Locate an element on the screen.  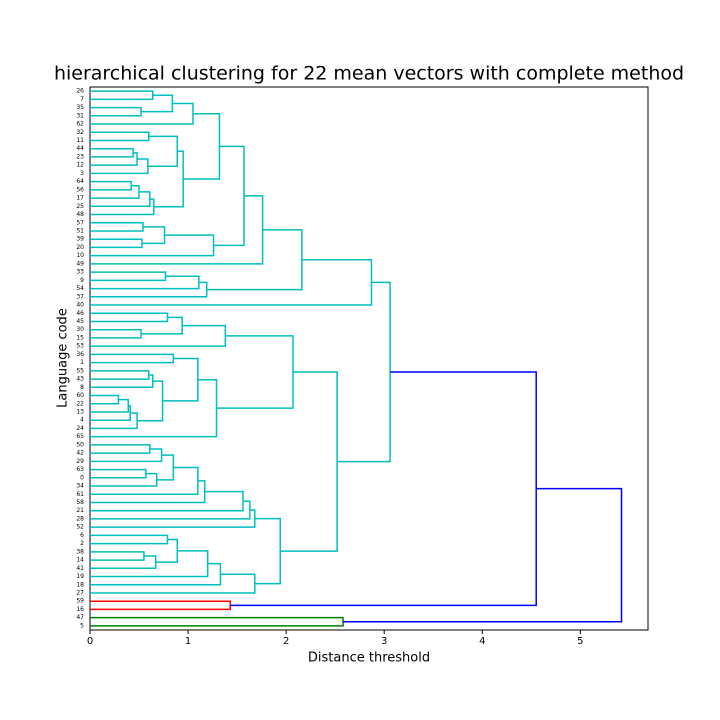
leaf-label: 55 is located at coordinates (80, 370).